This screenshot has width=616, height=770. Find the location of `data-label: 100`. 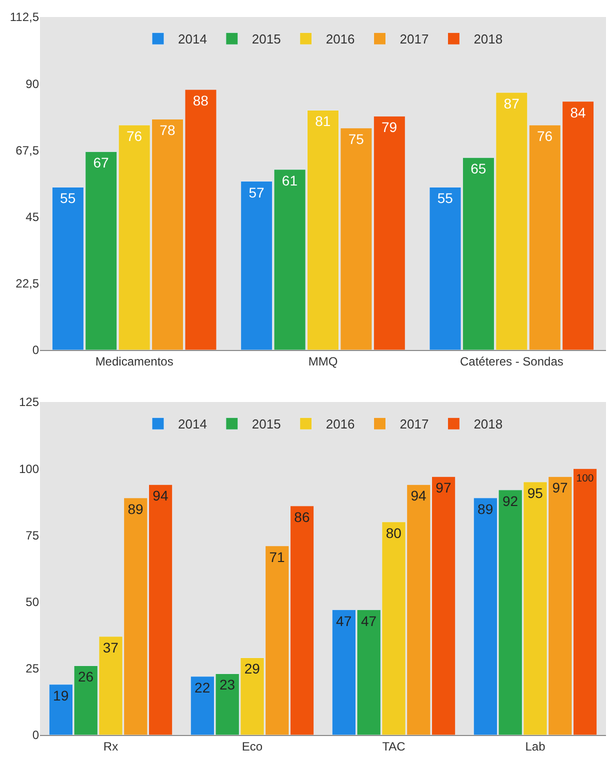

data-label: 100 is located at coordinates (585, 478).